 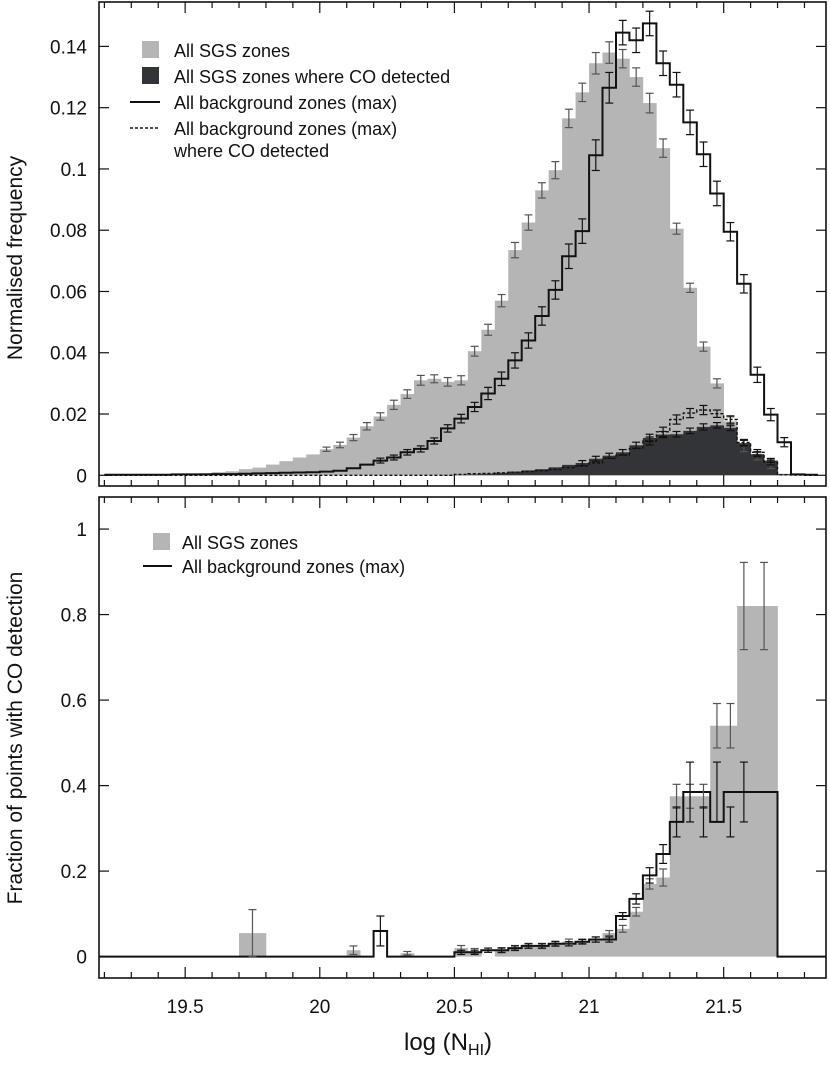 I want to click on legend-label-sgs-co: All SGS zones where CO detected, so click(x=312, y=77).